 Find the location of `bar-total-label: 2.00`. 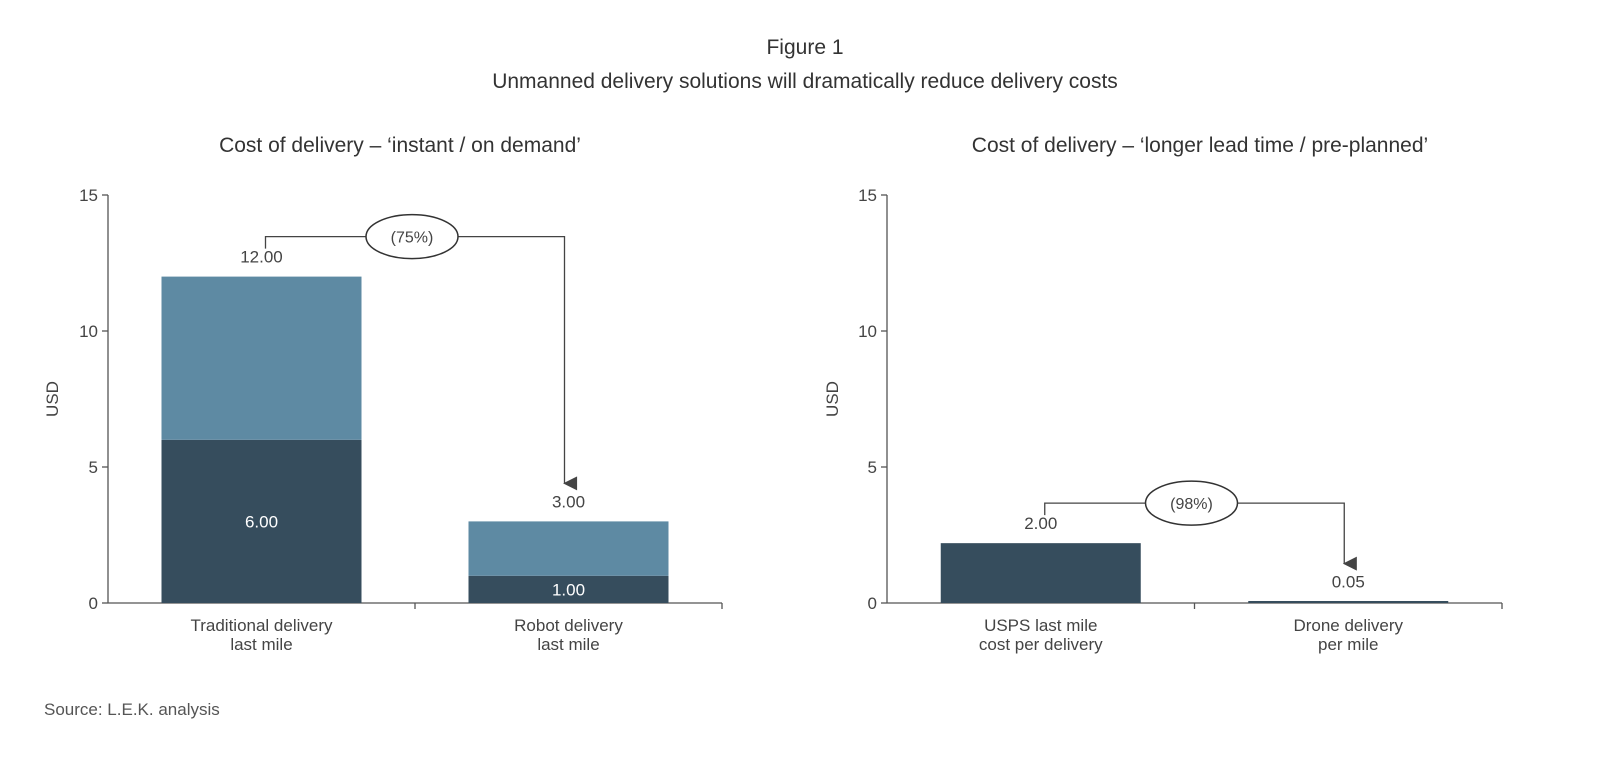

bar-total-label: 2.00 is located at coordinates (1040, 523).